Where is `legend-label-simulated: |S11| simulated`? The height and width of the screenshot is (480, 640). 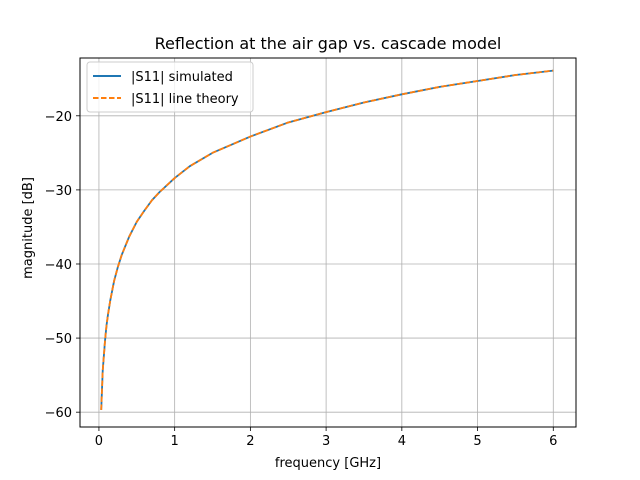 legend-label-simulated: |S11| simulated is located at coordinates (182, 77).